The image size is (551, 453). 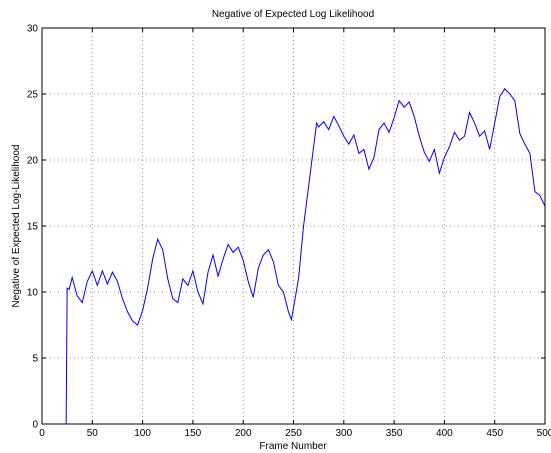 What do you see at coordinates (142, 433) in the screenshot?
I see `x-tick-label: 100` at bounding box center [142, 433].